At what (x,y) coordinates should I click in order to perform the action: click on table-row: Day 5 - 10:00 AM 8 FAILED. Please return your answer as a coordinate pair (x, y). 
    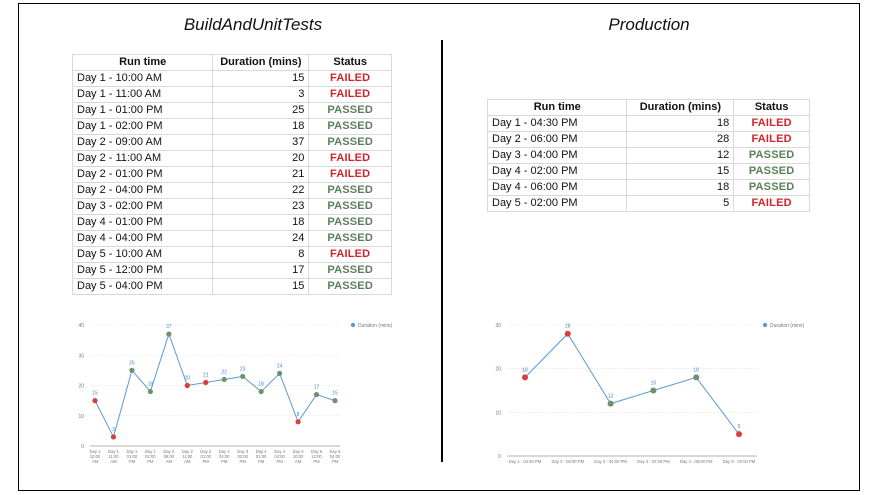
    Looking at the image, I should click on (231, 254).